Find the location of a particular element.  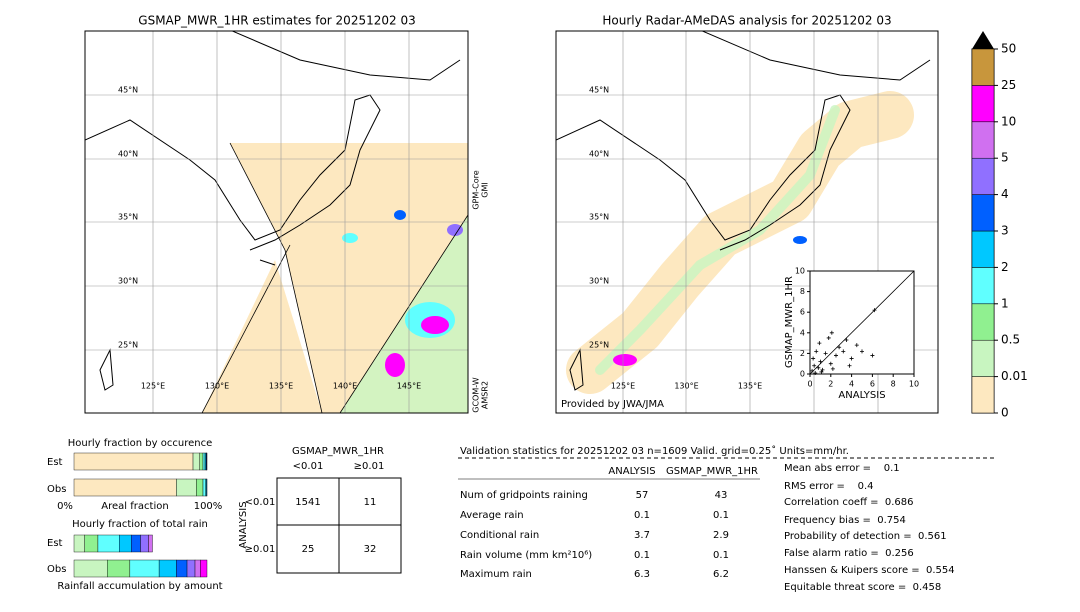

cell: 11 is located at coordinates (370, 502).